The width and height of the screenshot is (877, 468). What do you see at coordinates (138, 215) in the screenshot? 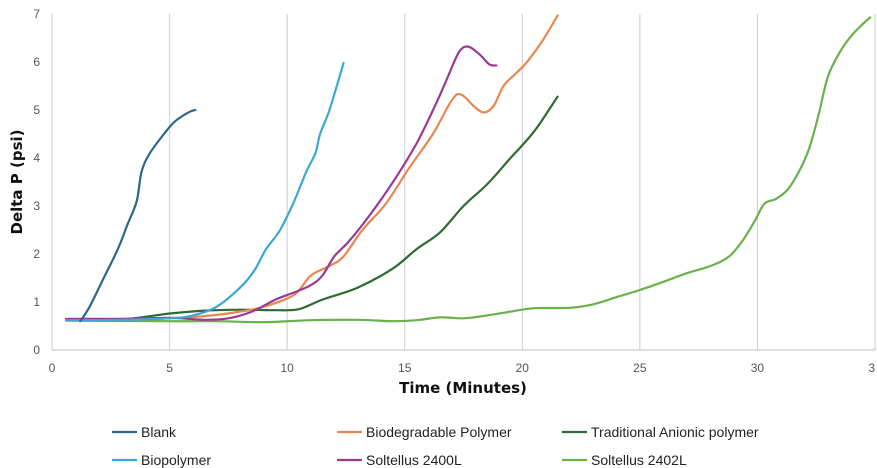
I see `series-line-blank` at bounding box center [138, 215].